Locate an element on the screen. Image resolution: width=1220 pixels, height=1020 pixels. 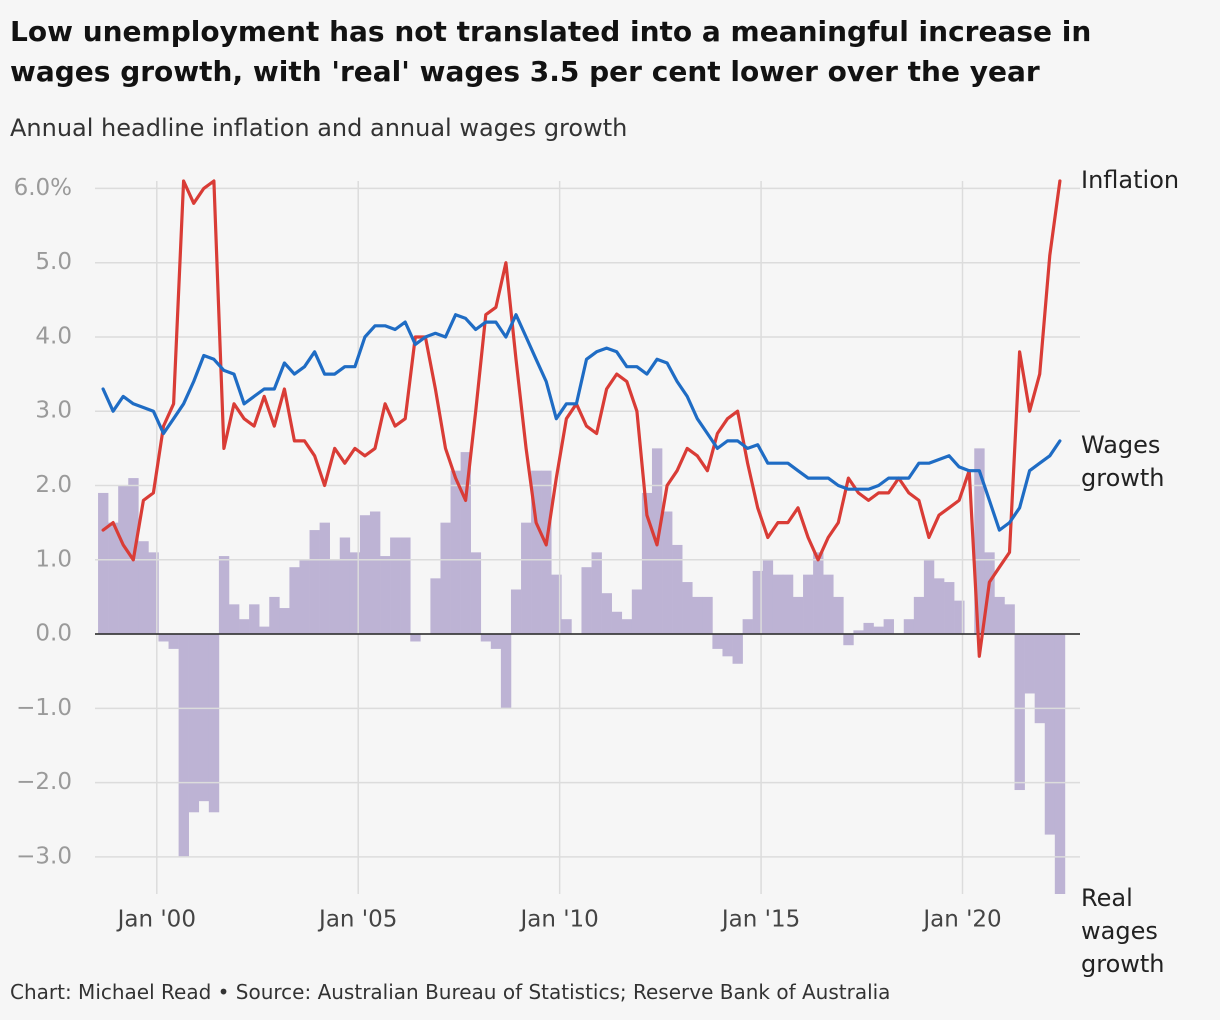
y-tick-label: 3.0 is located at coordinates (53, 411).